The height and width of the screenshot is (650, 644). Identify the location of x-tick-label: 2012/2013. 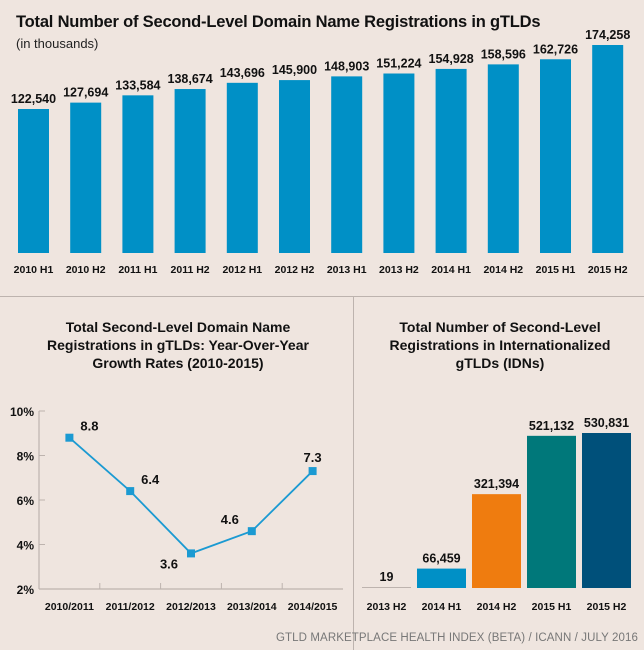
(191, 607).